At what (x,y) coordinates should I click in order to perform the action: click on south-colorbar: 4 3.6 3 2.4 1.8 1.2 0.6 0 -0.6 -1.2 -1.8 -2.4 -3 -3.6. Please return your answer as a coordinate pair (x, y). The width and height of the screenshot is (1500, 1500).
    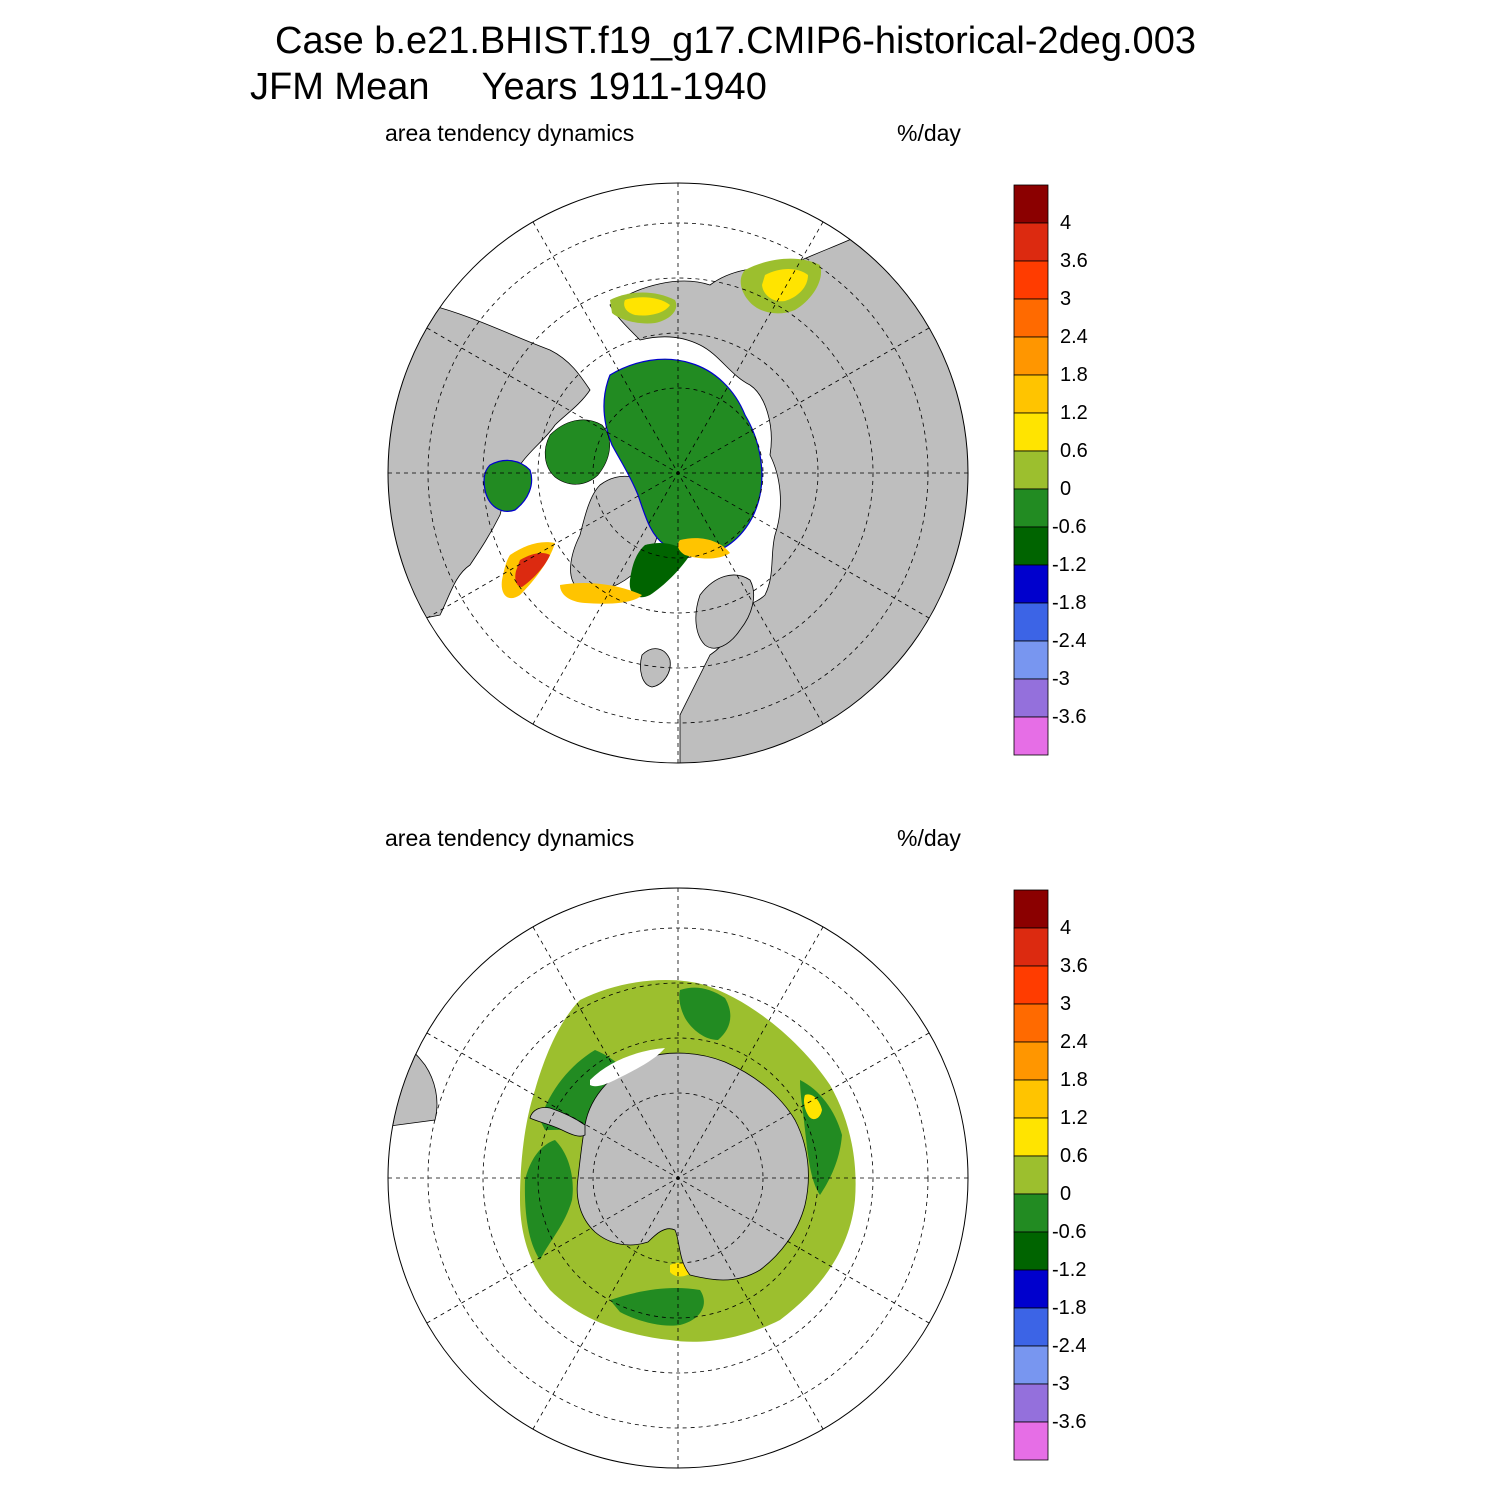
    Looking at the image, I should click on (1060, 1180).